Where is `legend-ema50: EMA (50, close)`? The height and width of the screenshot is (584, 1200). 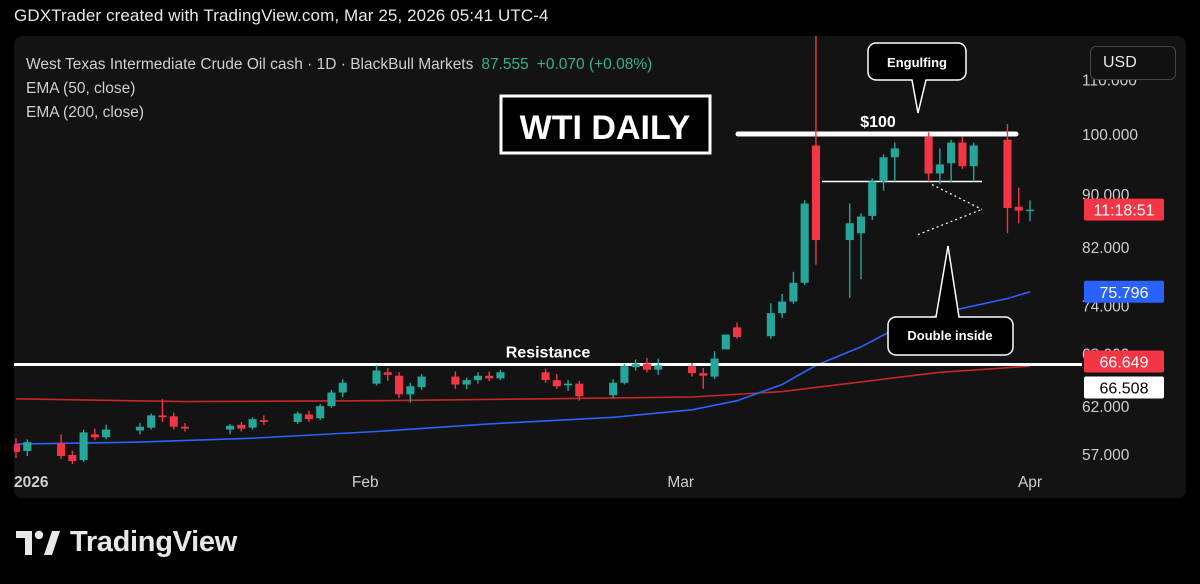 legend-ema50: EMA (50, close) is located at coordinates (81, 88).